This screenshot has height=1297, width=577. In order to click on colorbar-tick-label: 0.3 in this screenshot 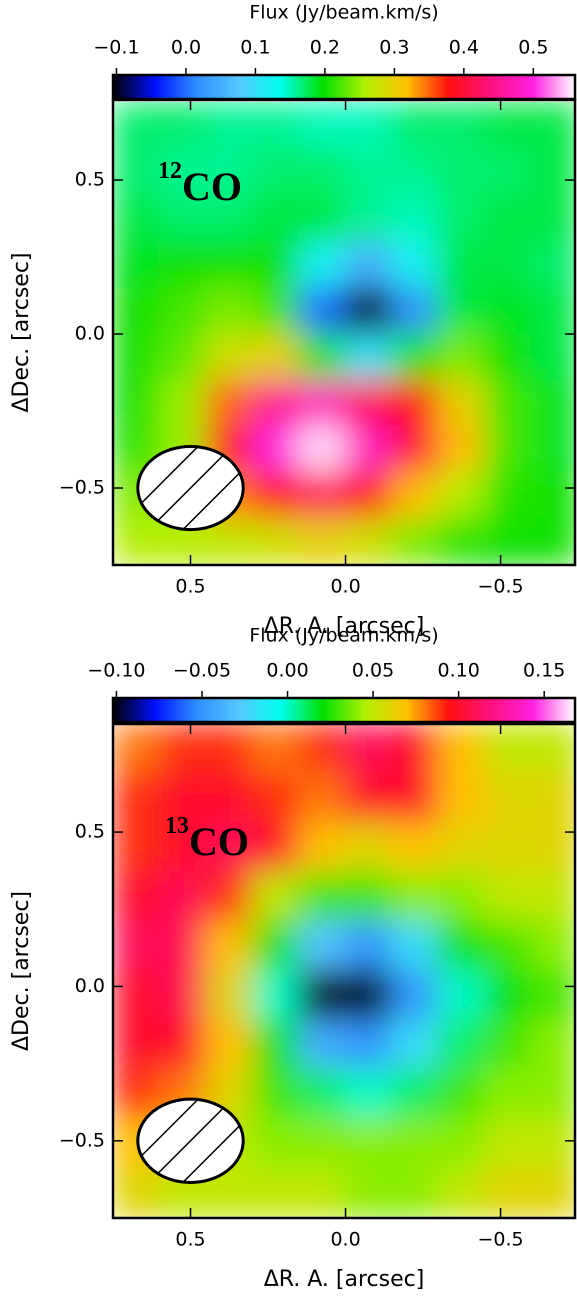, I will do `click(394, 48)`.